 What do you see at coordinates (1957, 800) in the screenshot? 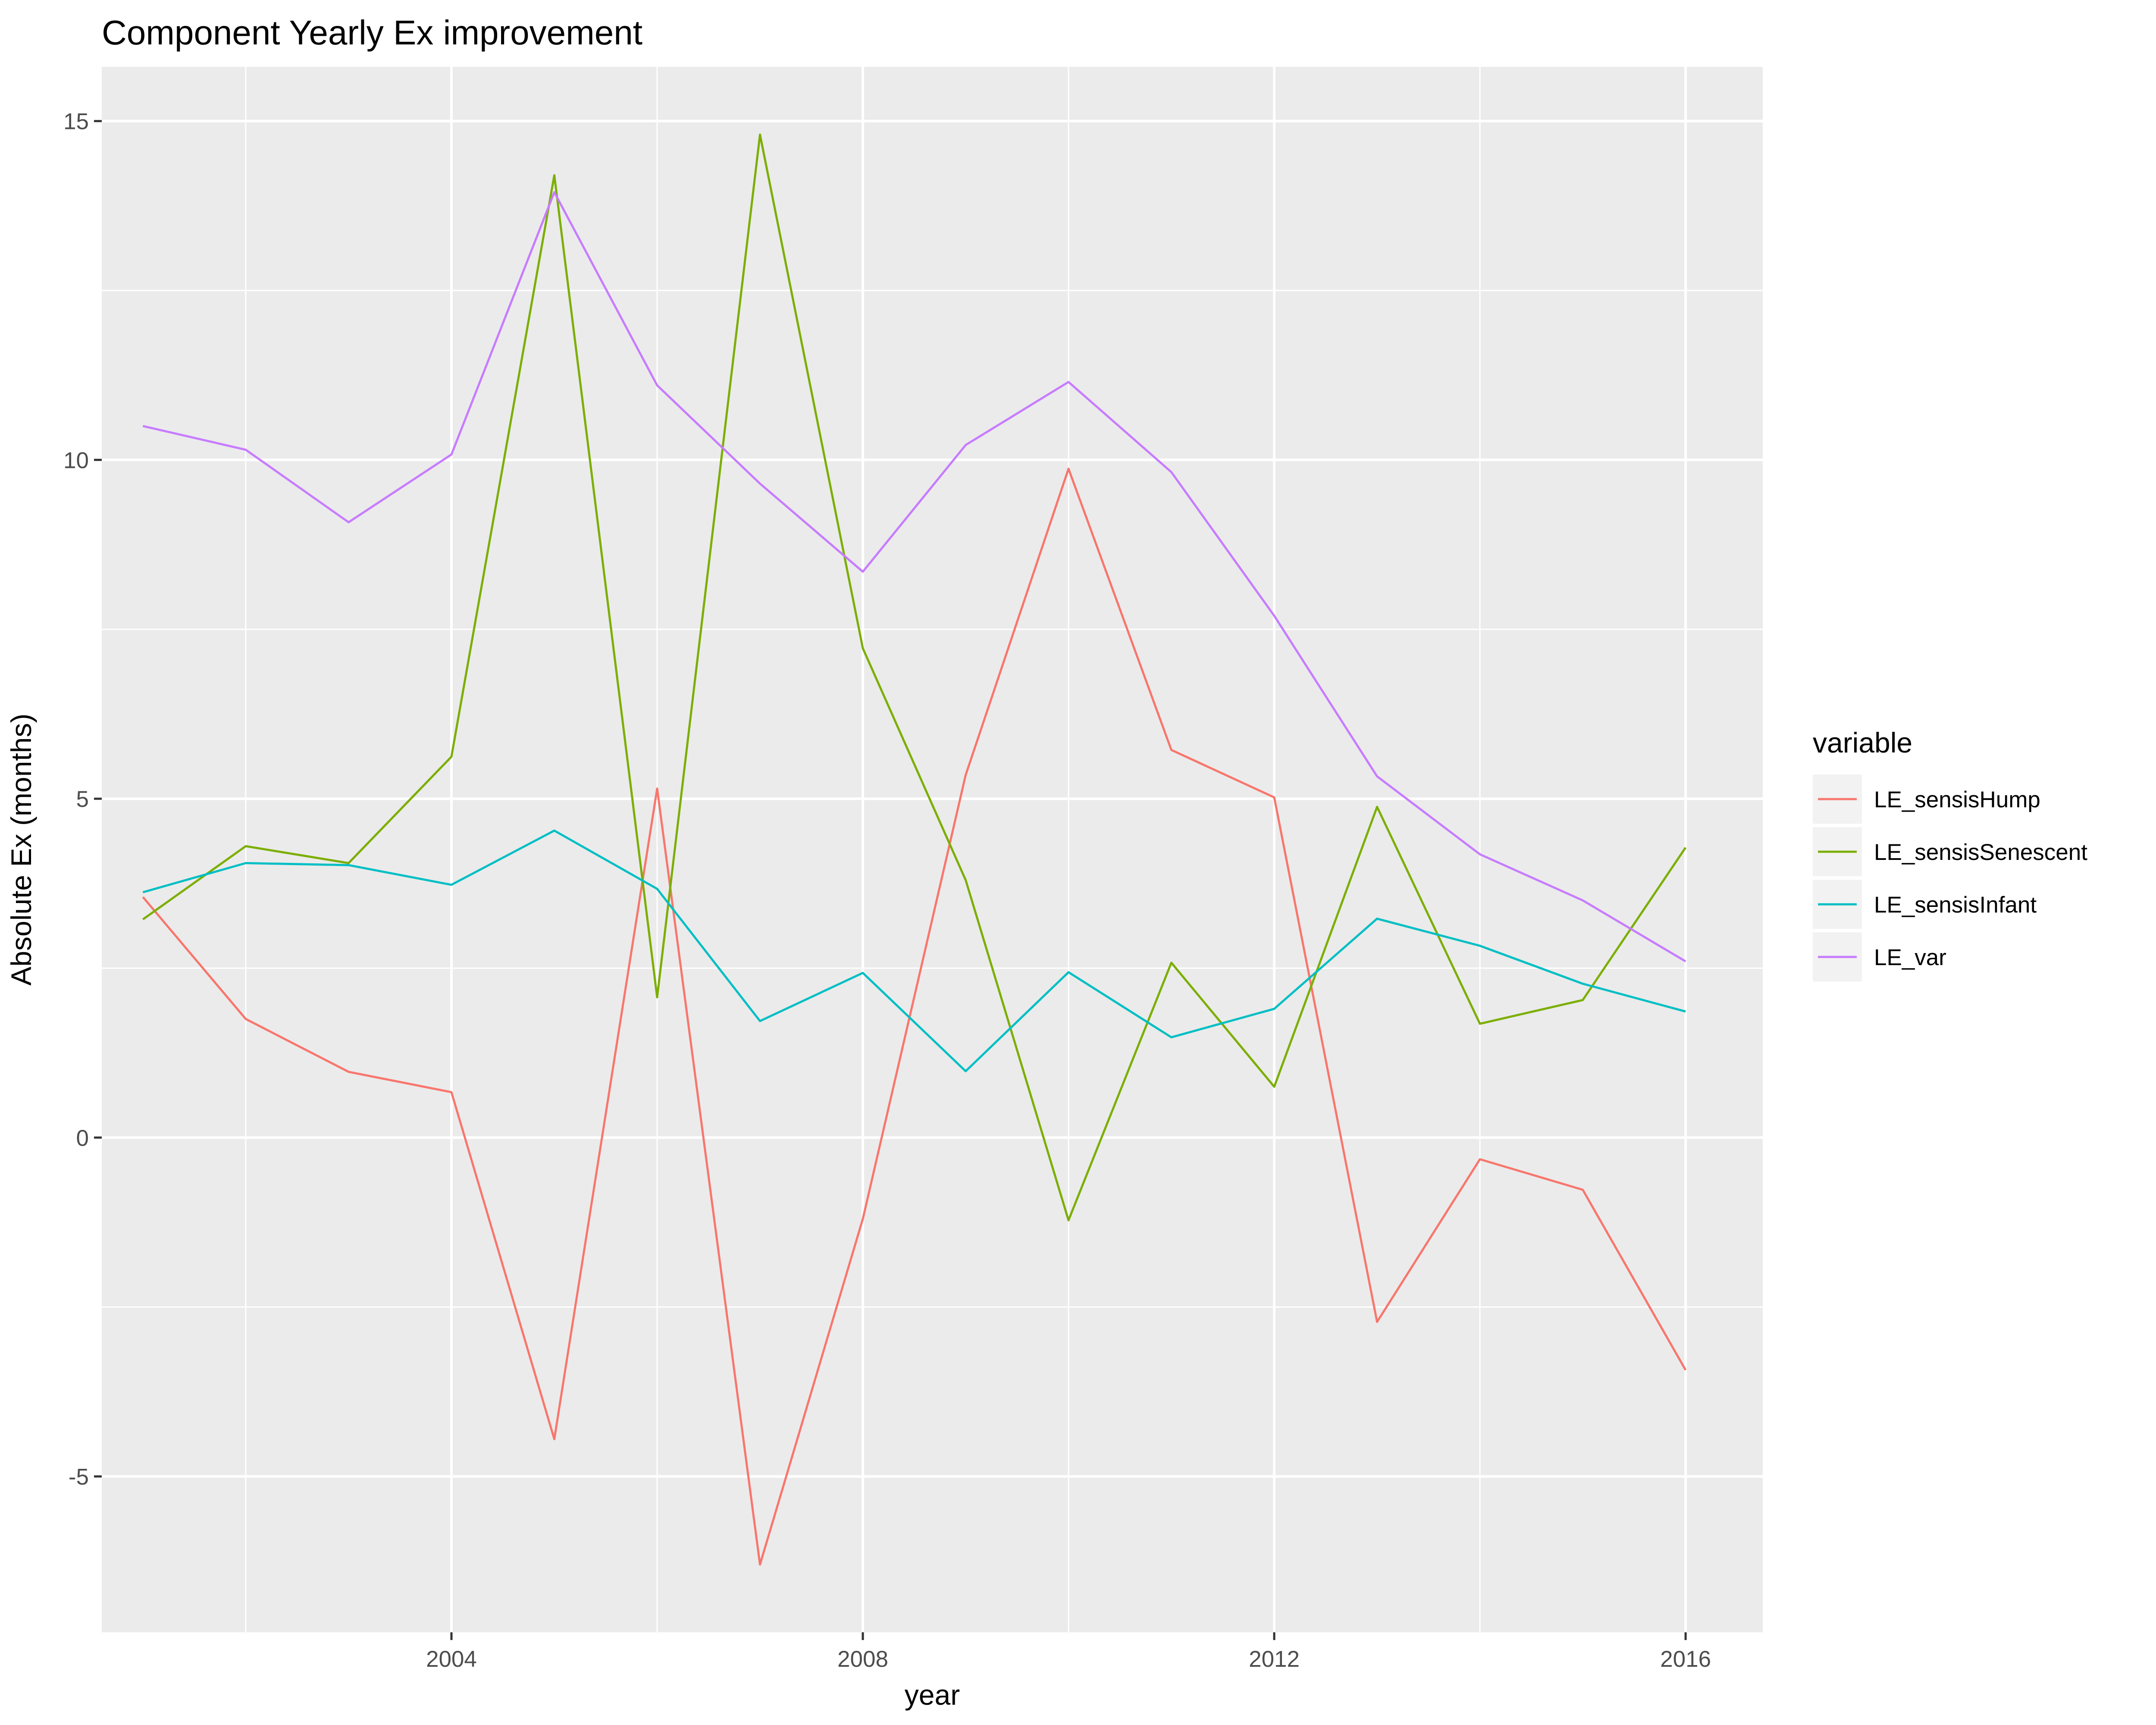
I see `legend-label: LE_sensisHump` at bounding box center [1957, 800].